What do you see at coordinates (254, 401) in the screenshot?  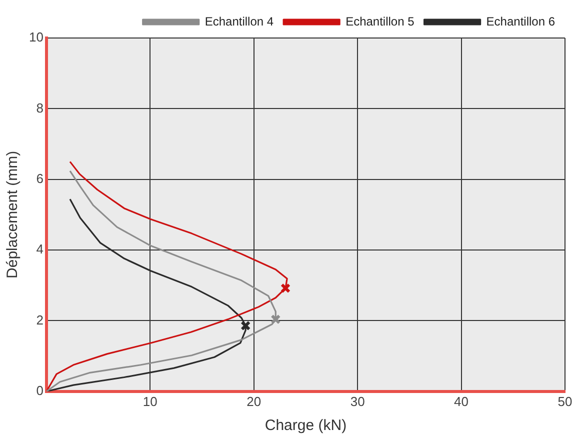 I see `x-tick-label: 20` at bounding box center [254, 401].